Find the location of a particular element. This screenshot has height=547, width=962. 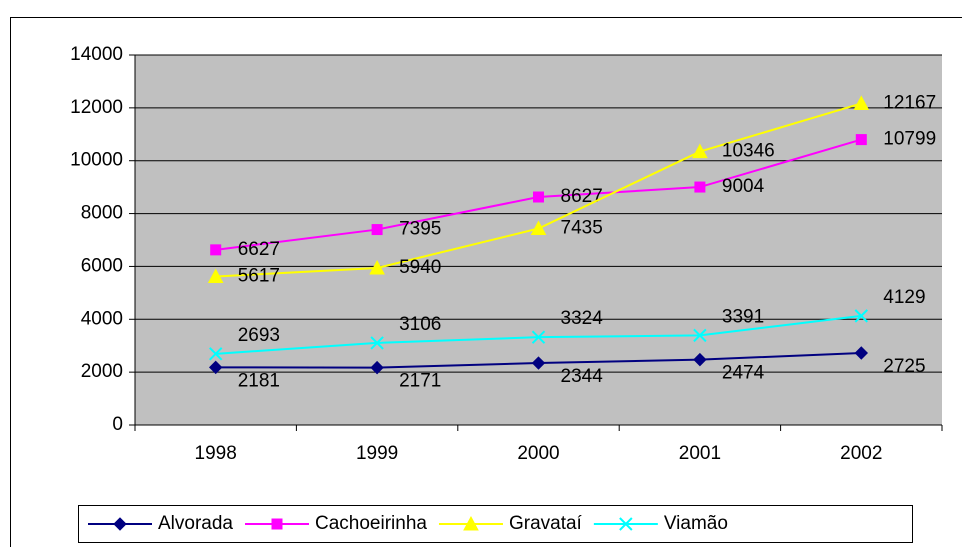

legend-label: Alvorada is located at coordinates (195, 523).